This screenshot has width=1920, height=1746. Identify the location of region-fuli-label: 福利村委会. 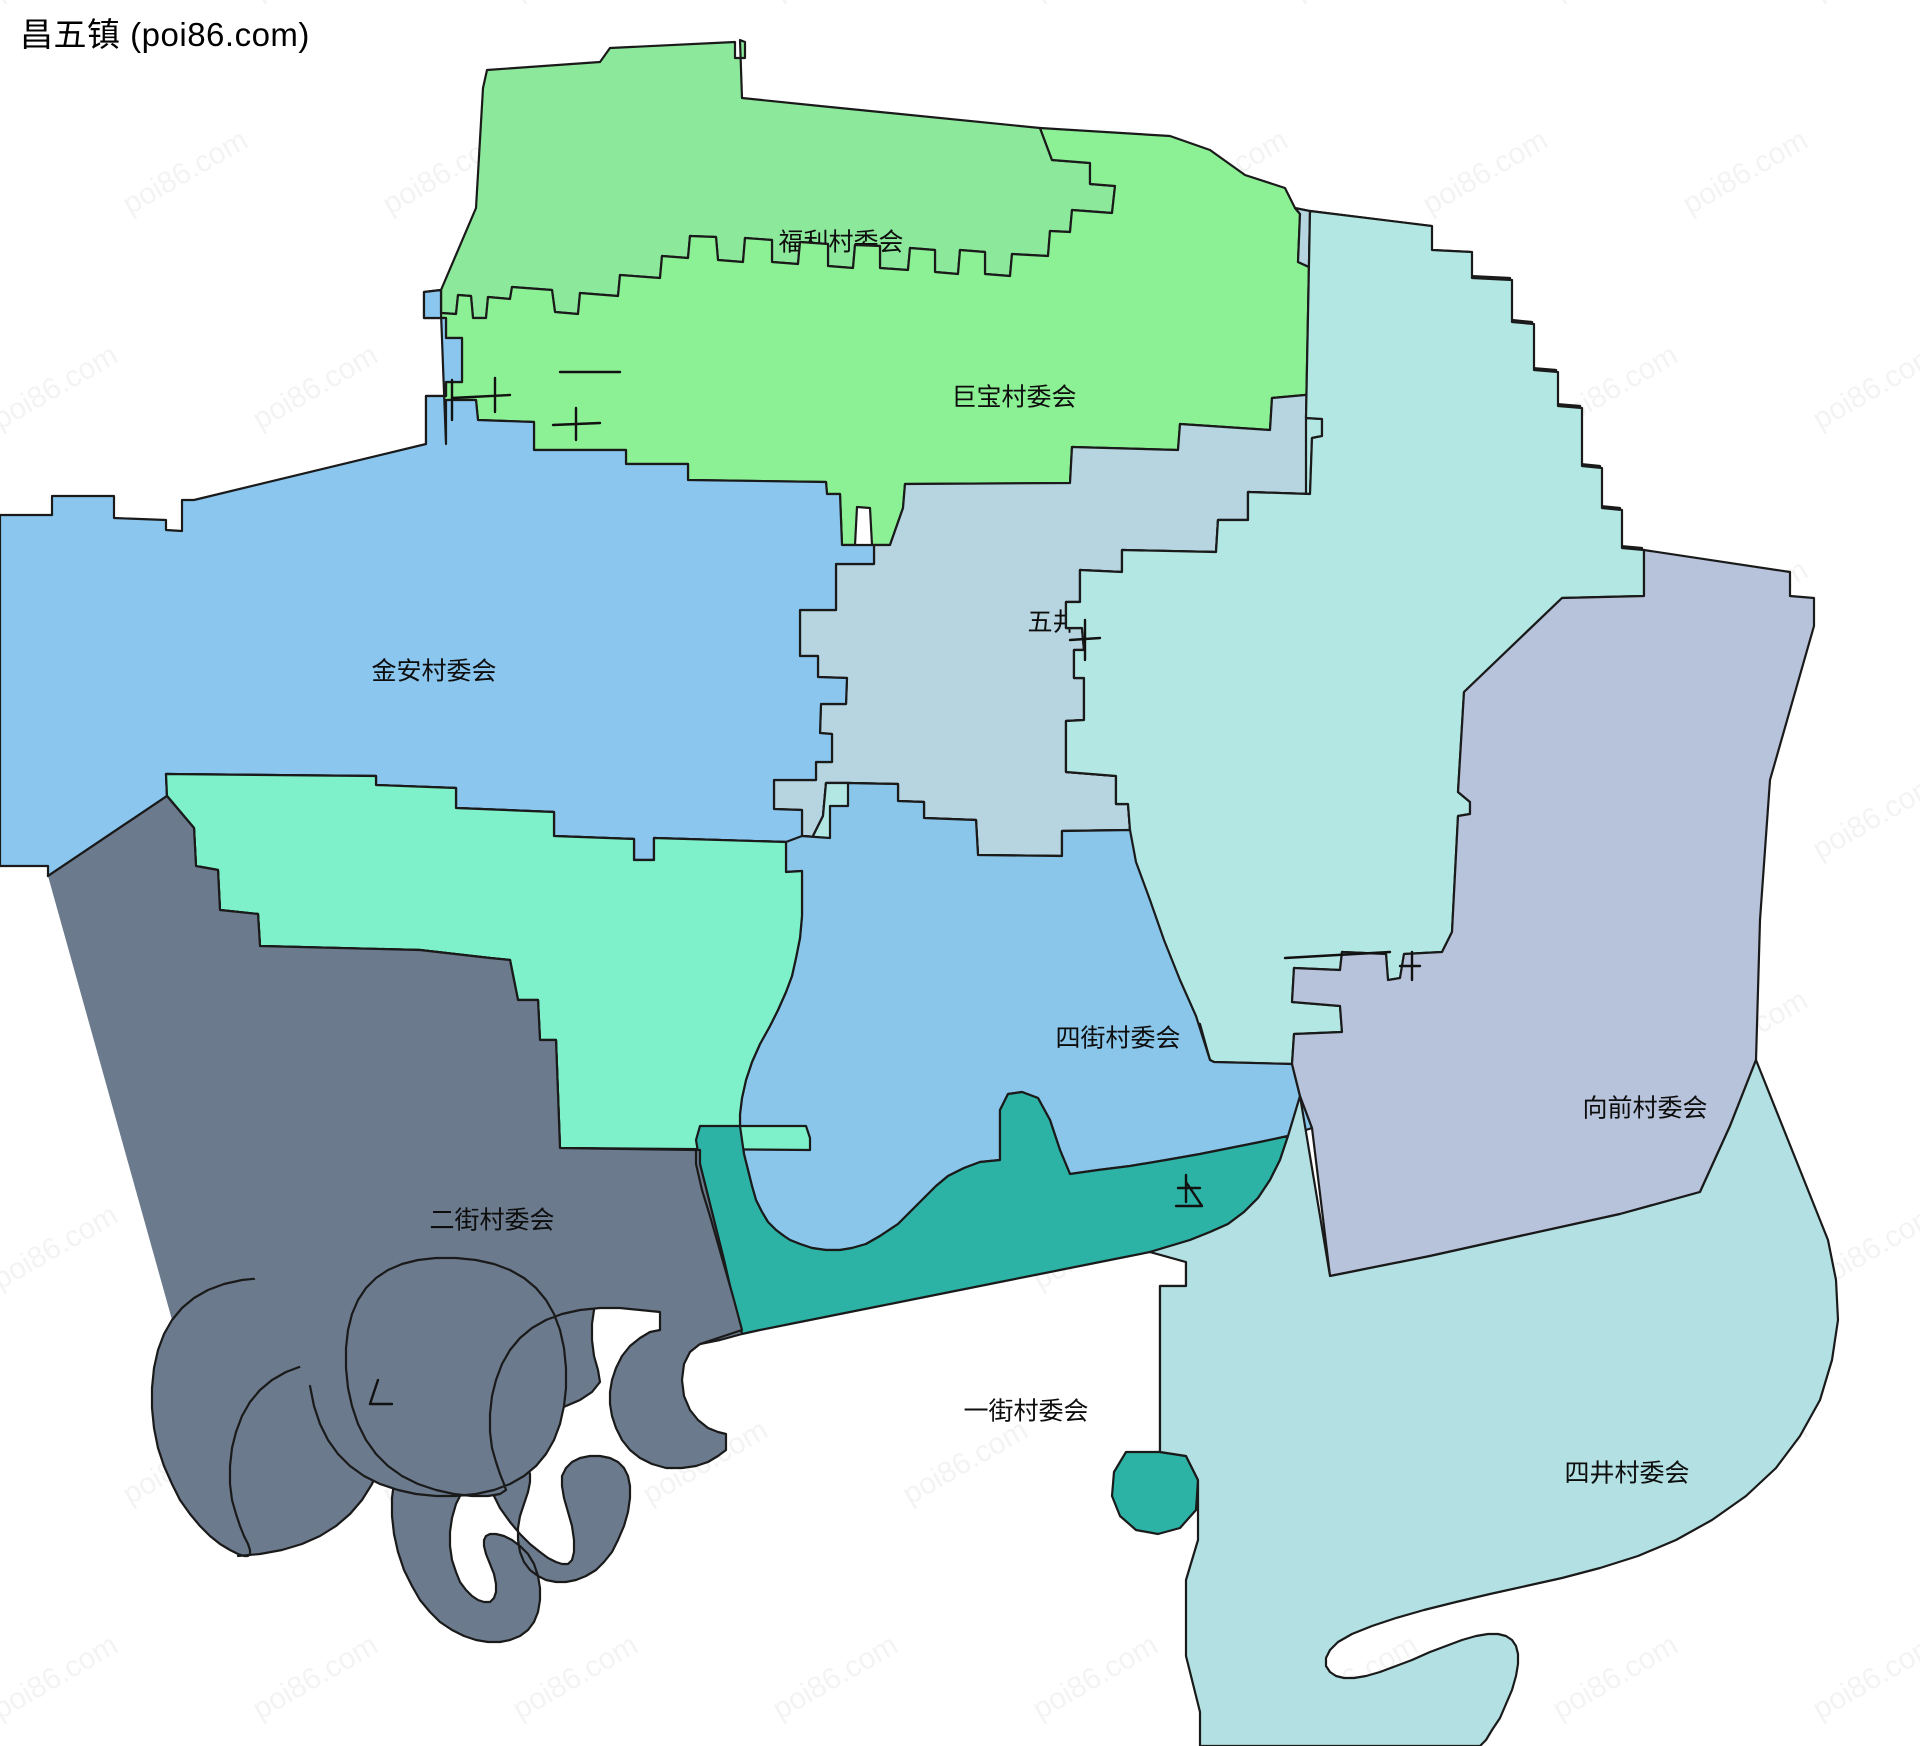
(840, 243).